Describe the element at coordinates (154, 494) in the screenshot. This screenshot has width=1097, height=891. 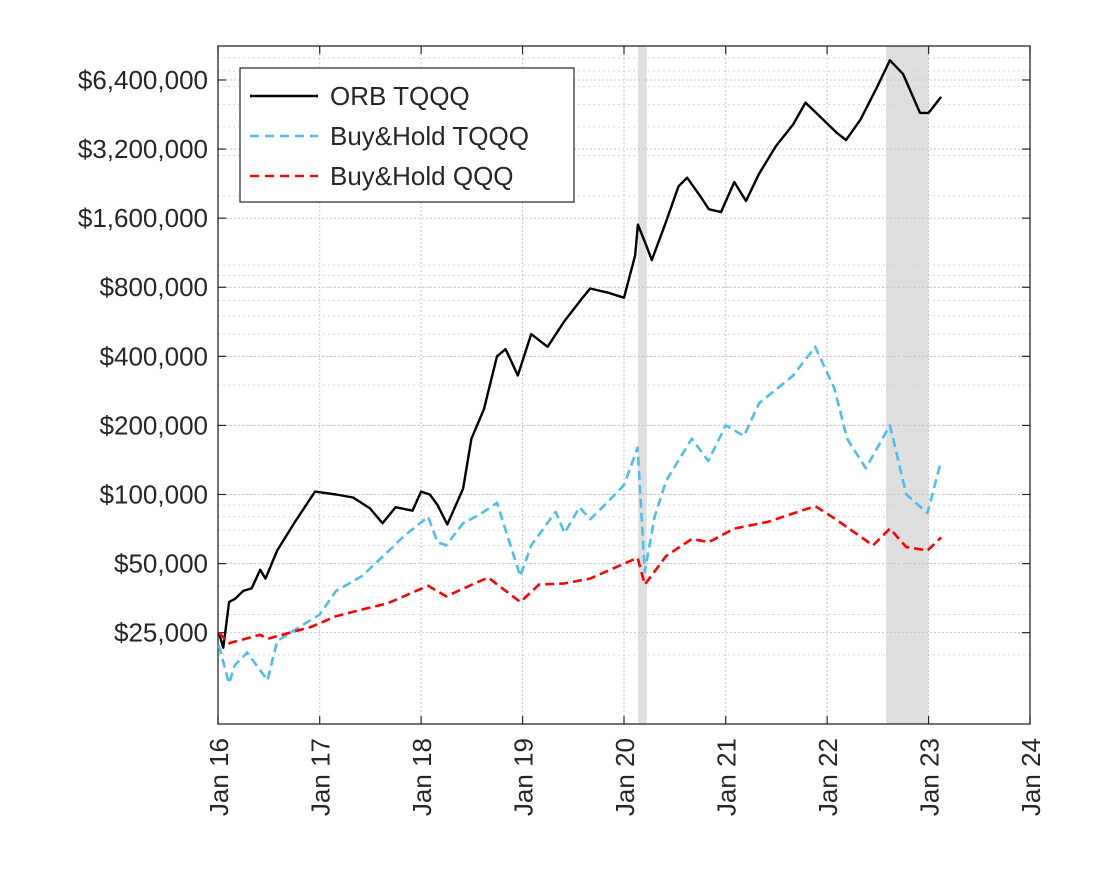
I see `y-tick-label: $100,000` at that location.